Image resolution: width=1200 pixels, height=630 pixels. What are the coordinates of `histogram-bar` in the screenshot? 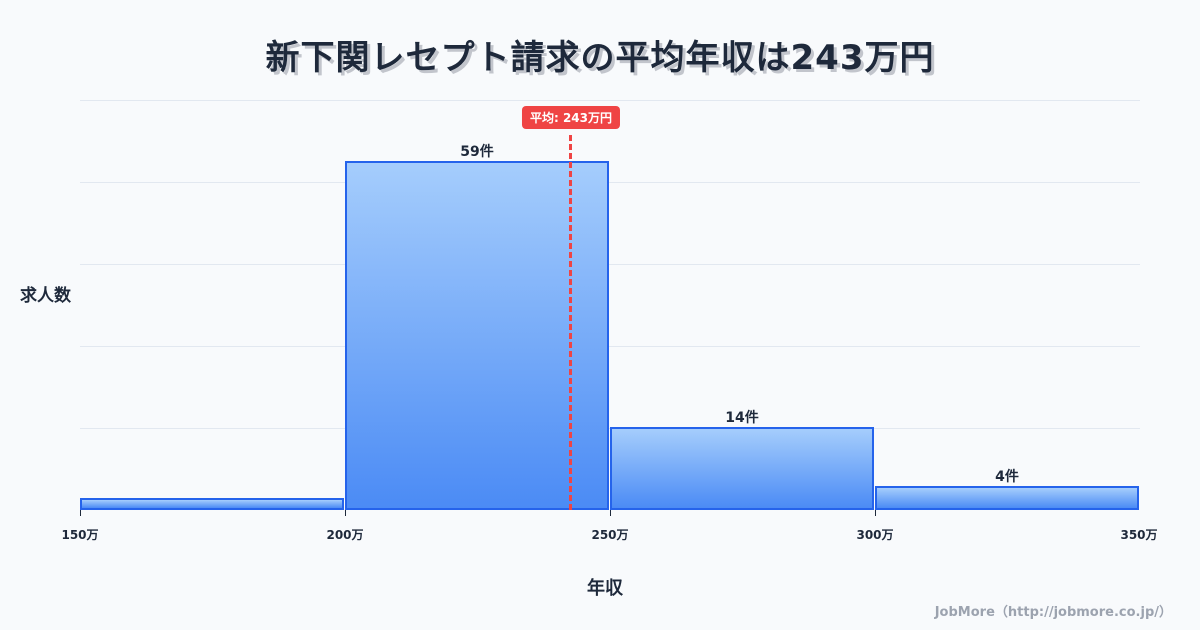 It's located at (212, 504).